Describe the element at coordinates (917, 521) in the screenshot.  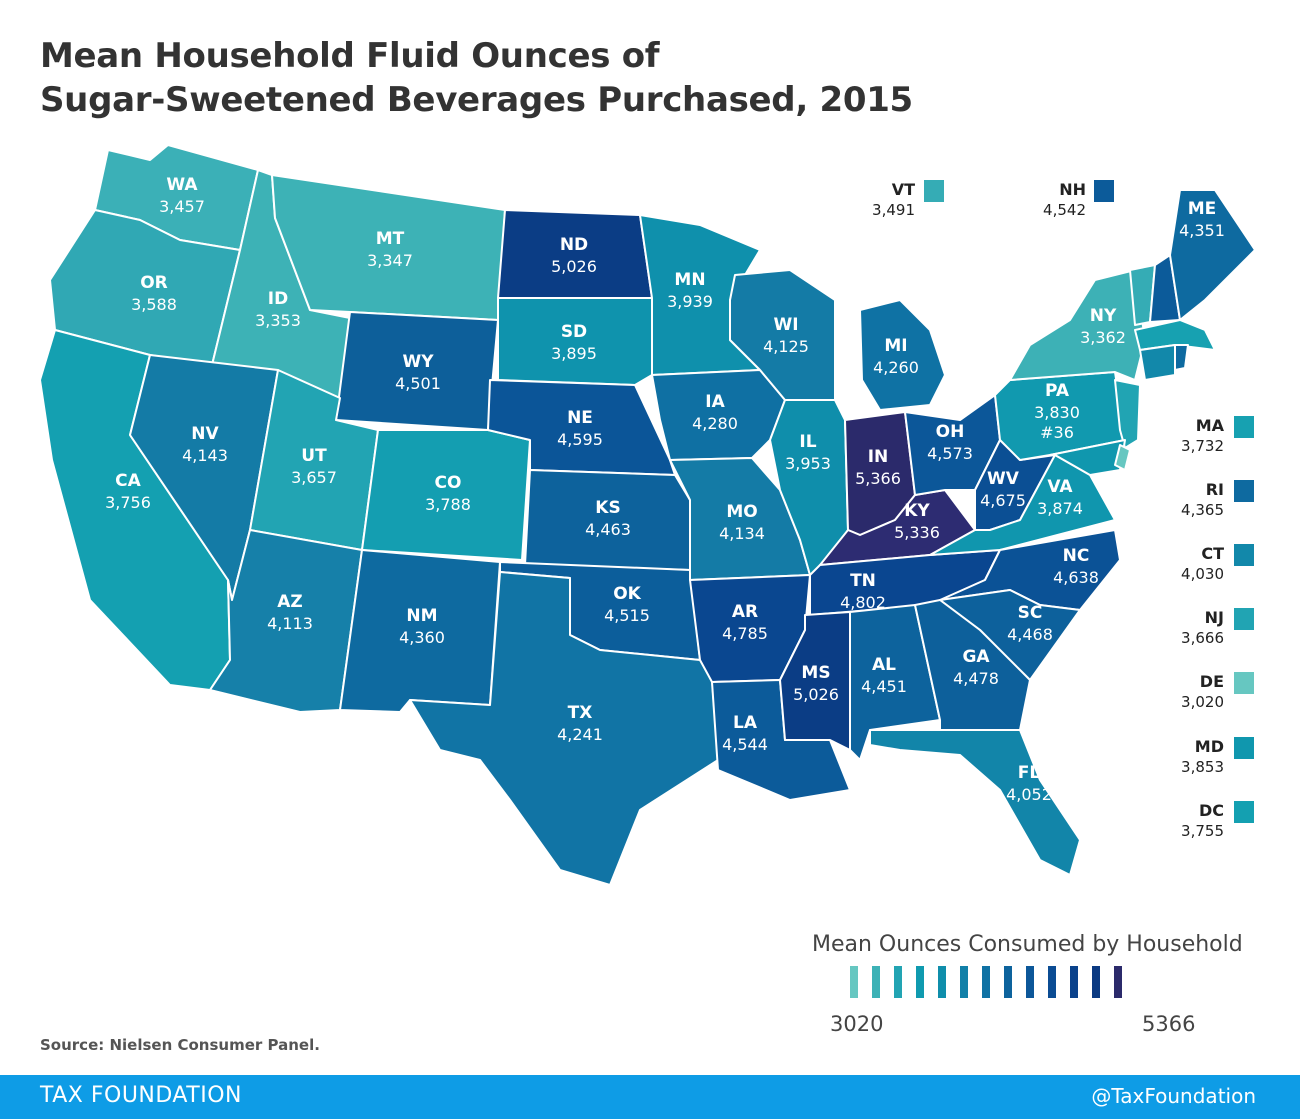
I see `label-KY: KY 5,336` at that location.